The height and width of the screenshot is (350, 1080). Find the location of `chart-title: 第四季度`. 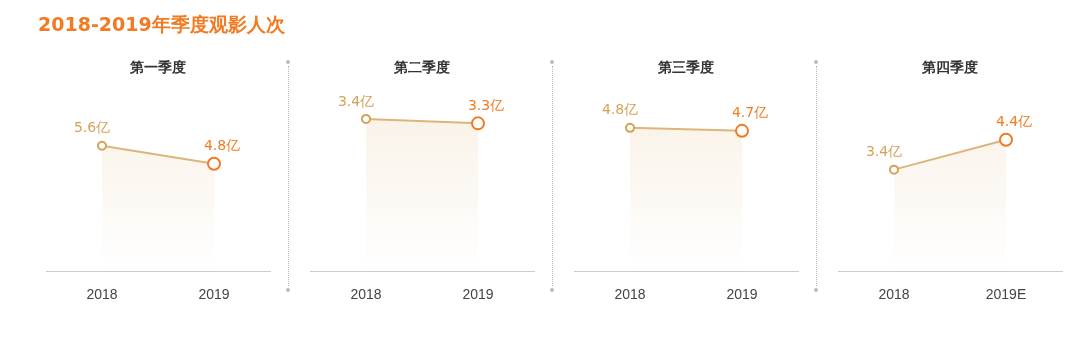

chart-title: 第四季度 is located at coordinates (950, 67).